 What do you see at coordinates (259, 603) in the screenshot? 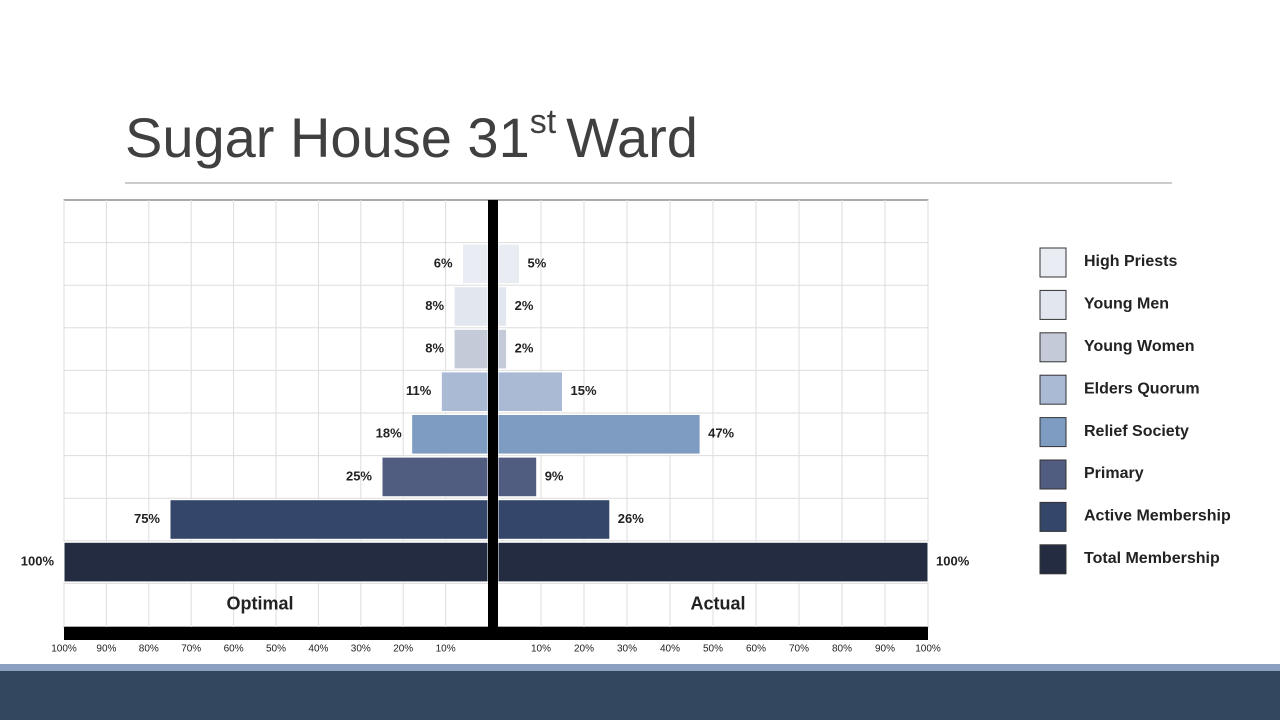
I see `series-label: Optimal` at bounding box center [259, 603].